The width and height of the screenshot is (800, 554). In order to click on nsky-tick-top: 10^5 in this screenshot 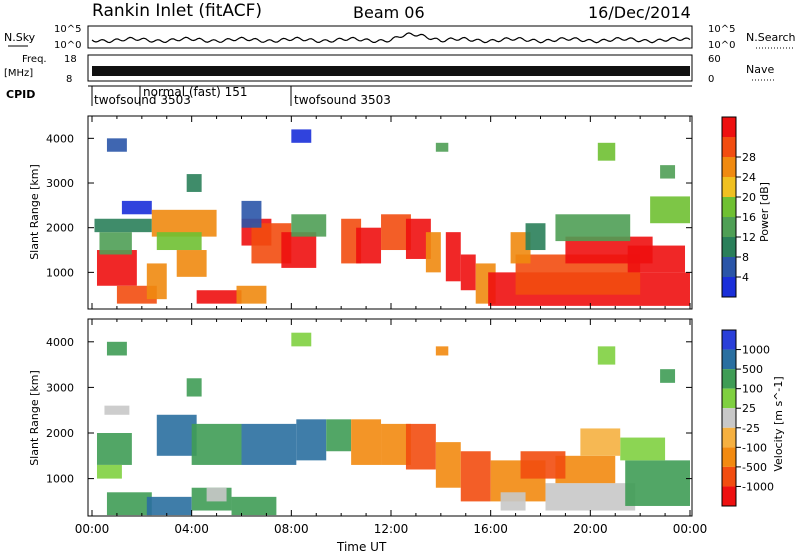, I will do `click(67, 29)`.